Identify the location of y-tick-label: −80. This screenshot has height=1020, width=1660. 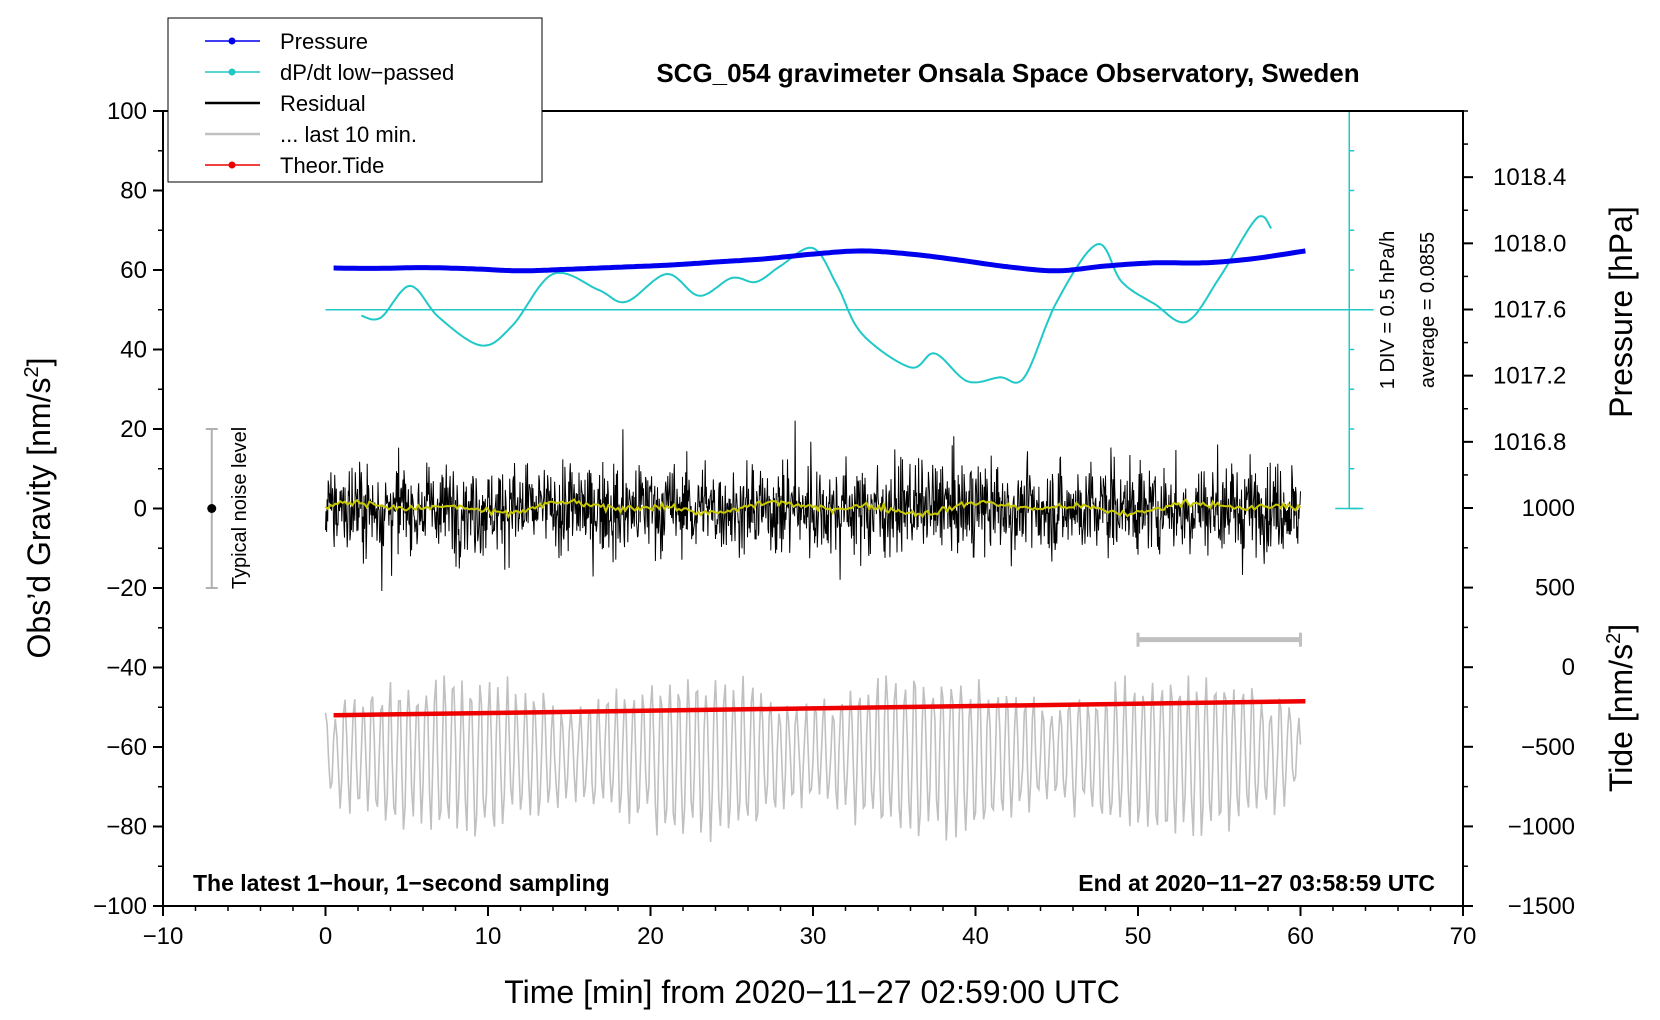
(126, 827).